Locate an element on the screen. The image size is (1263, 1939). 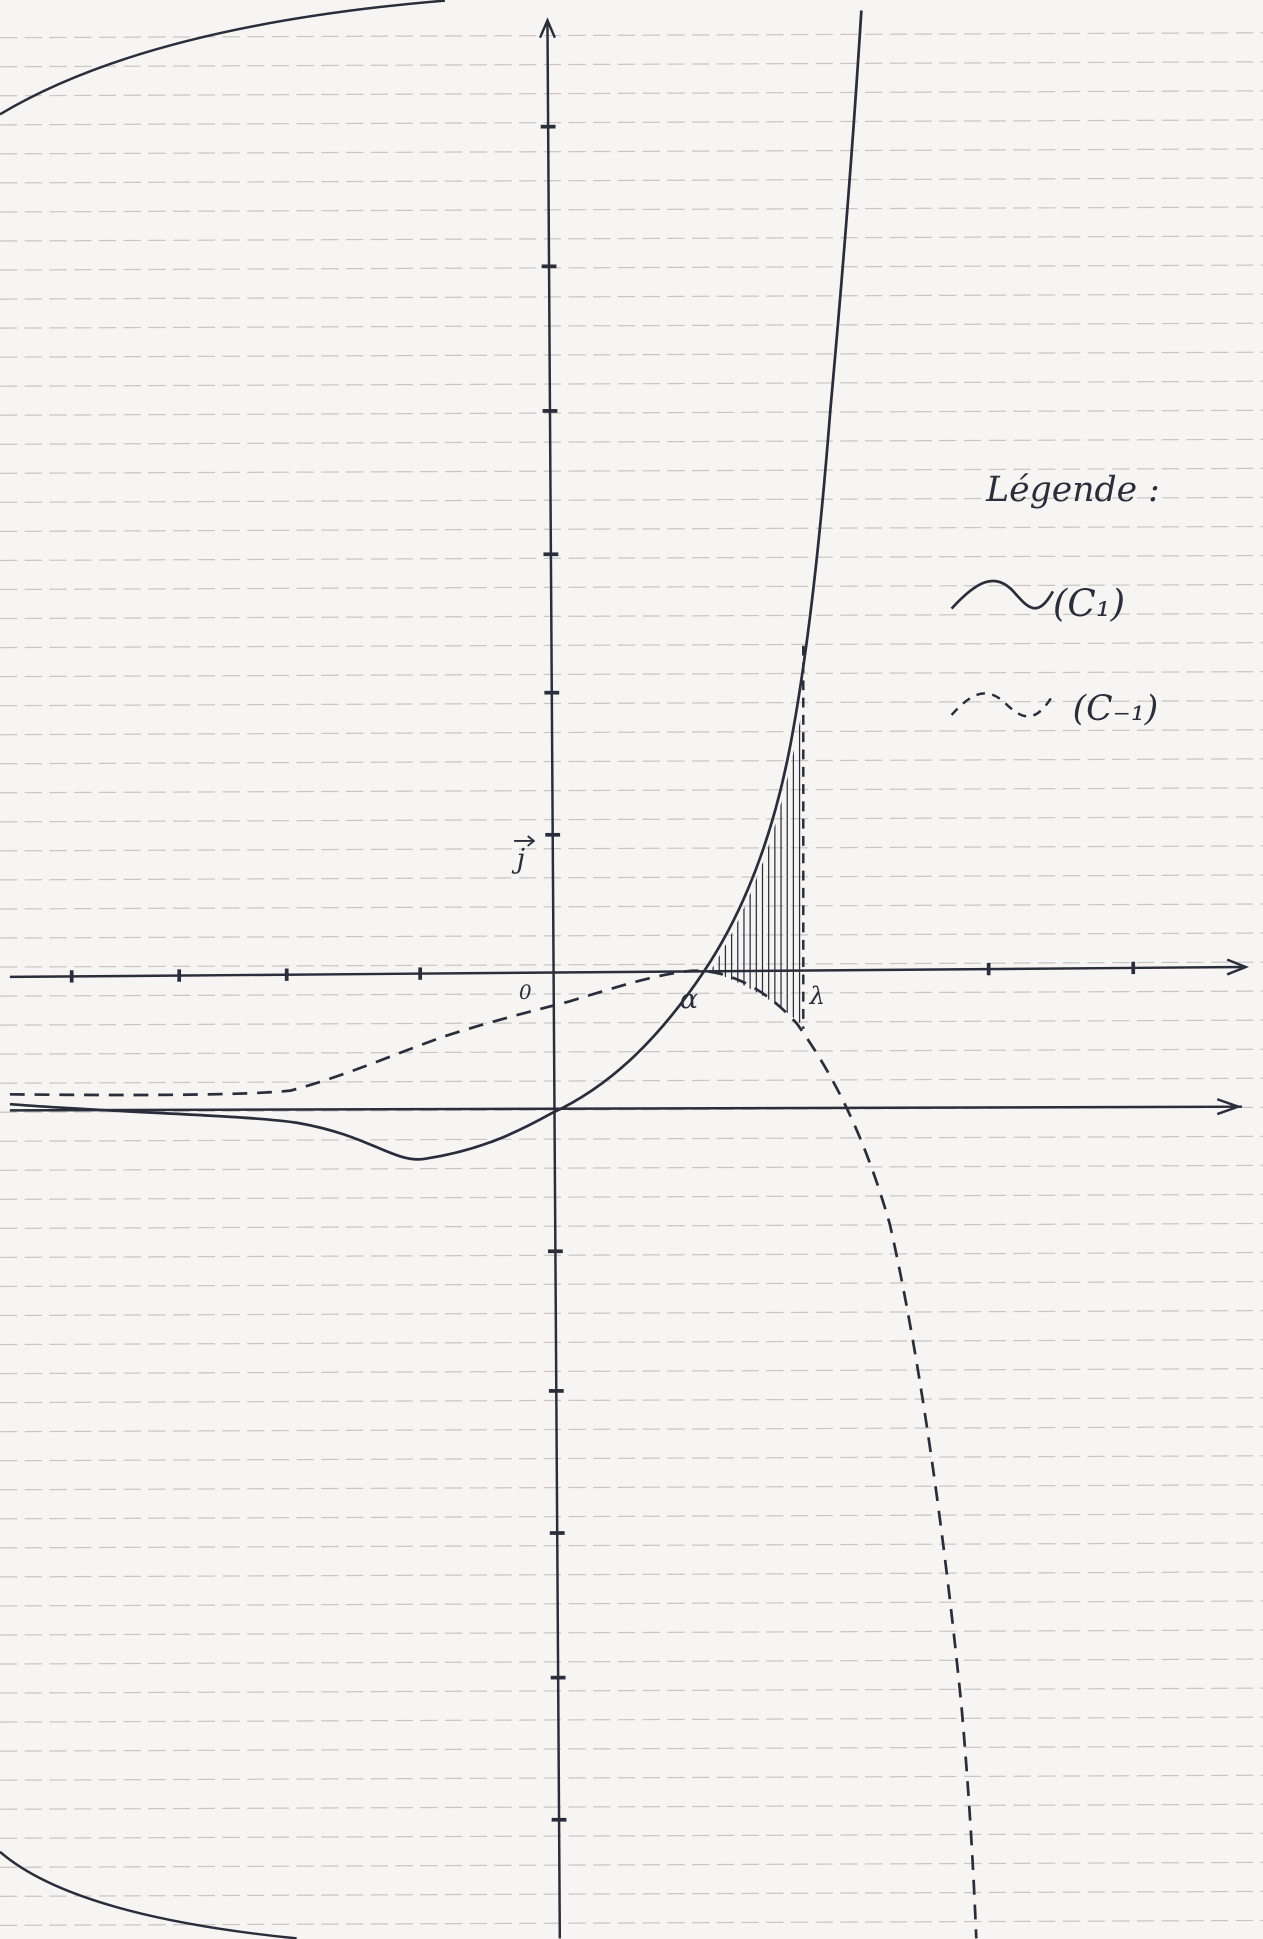
alpha-label: α is located at coordinates (689, 999).